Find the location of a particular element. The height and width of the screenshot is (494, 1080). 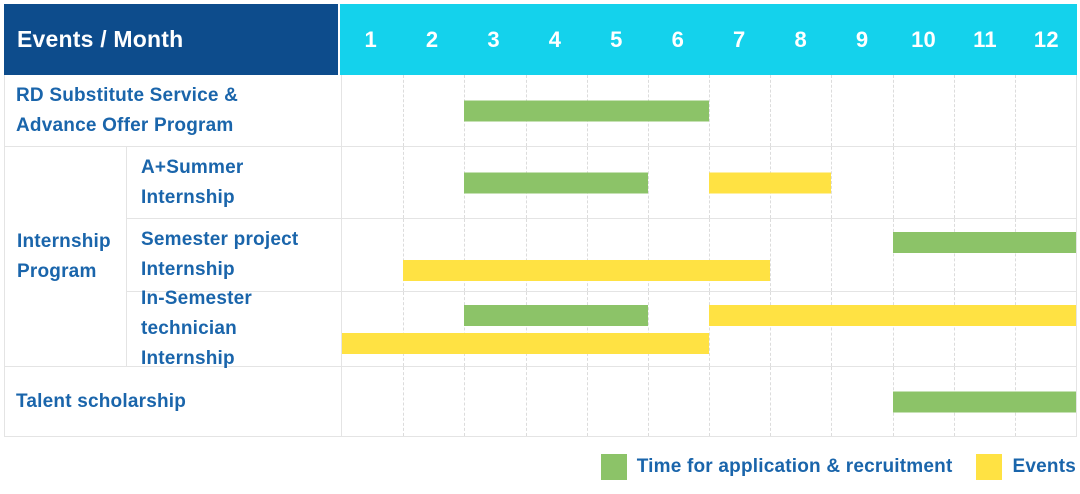

month-label: 11 is located at coordinates (985, 39).